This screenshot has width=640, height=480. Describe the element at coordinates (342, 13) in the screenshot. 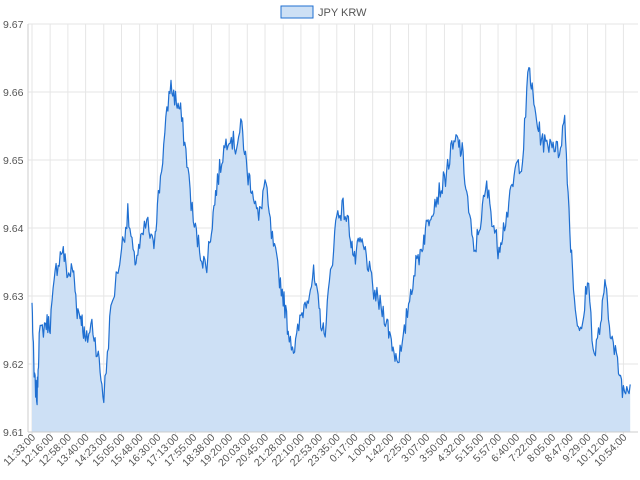

I see `legend-label-jpy-krw: JPY KRW` at that location.